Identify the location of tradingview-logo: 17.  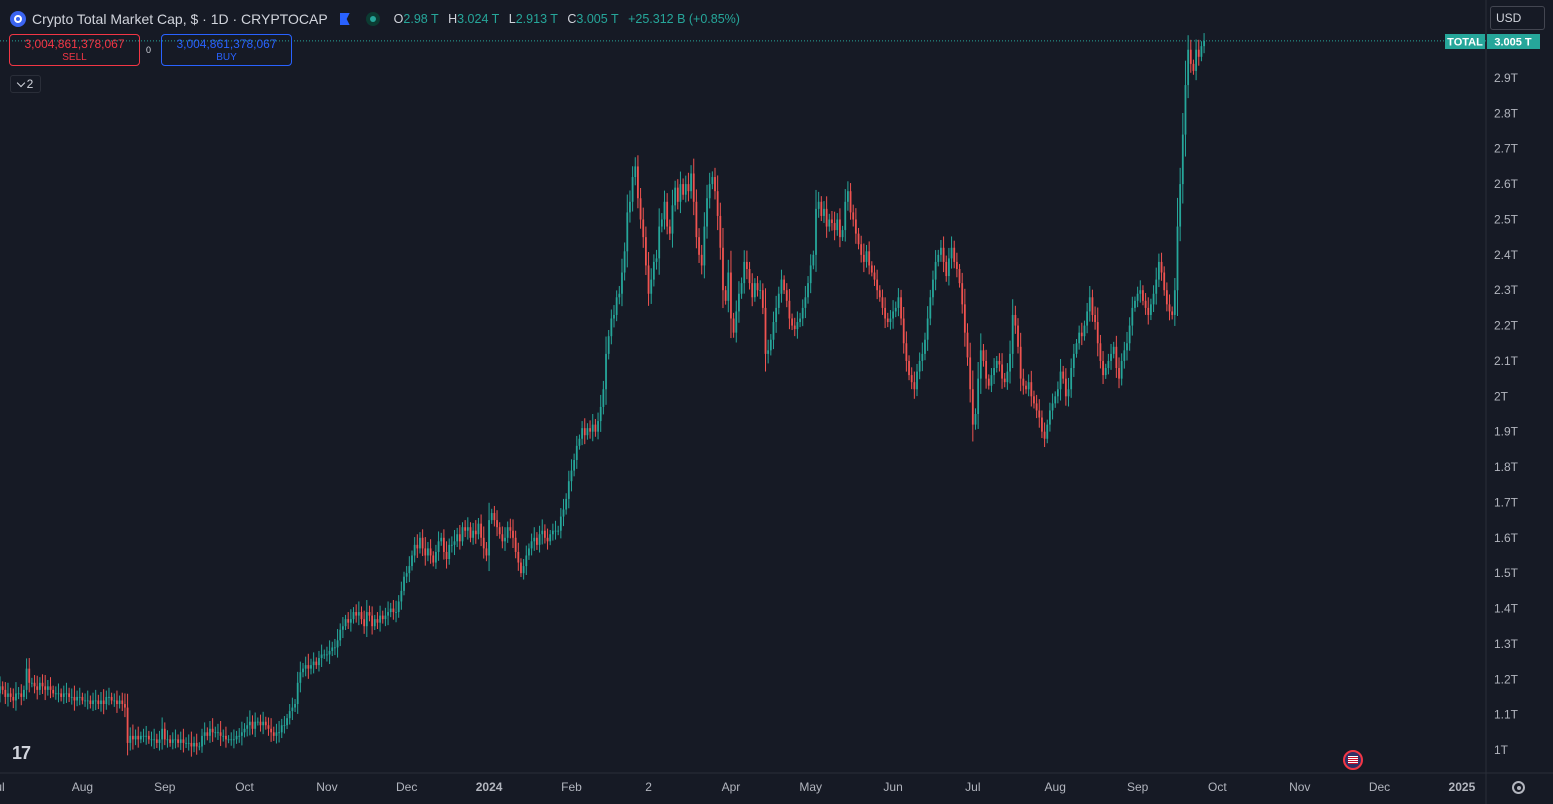
(21, 753).